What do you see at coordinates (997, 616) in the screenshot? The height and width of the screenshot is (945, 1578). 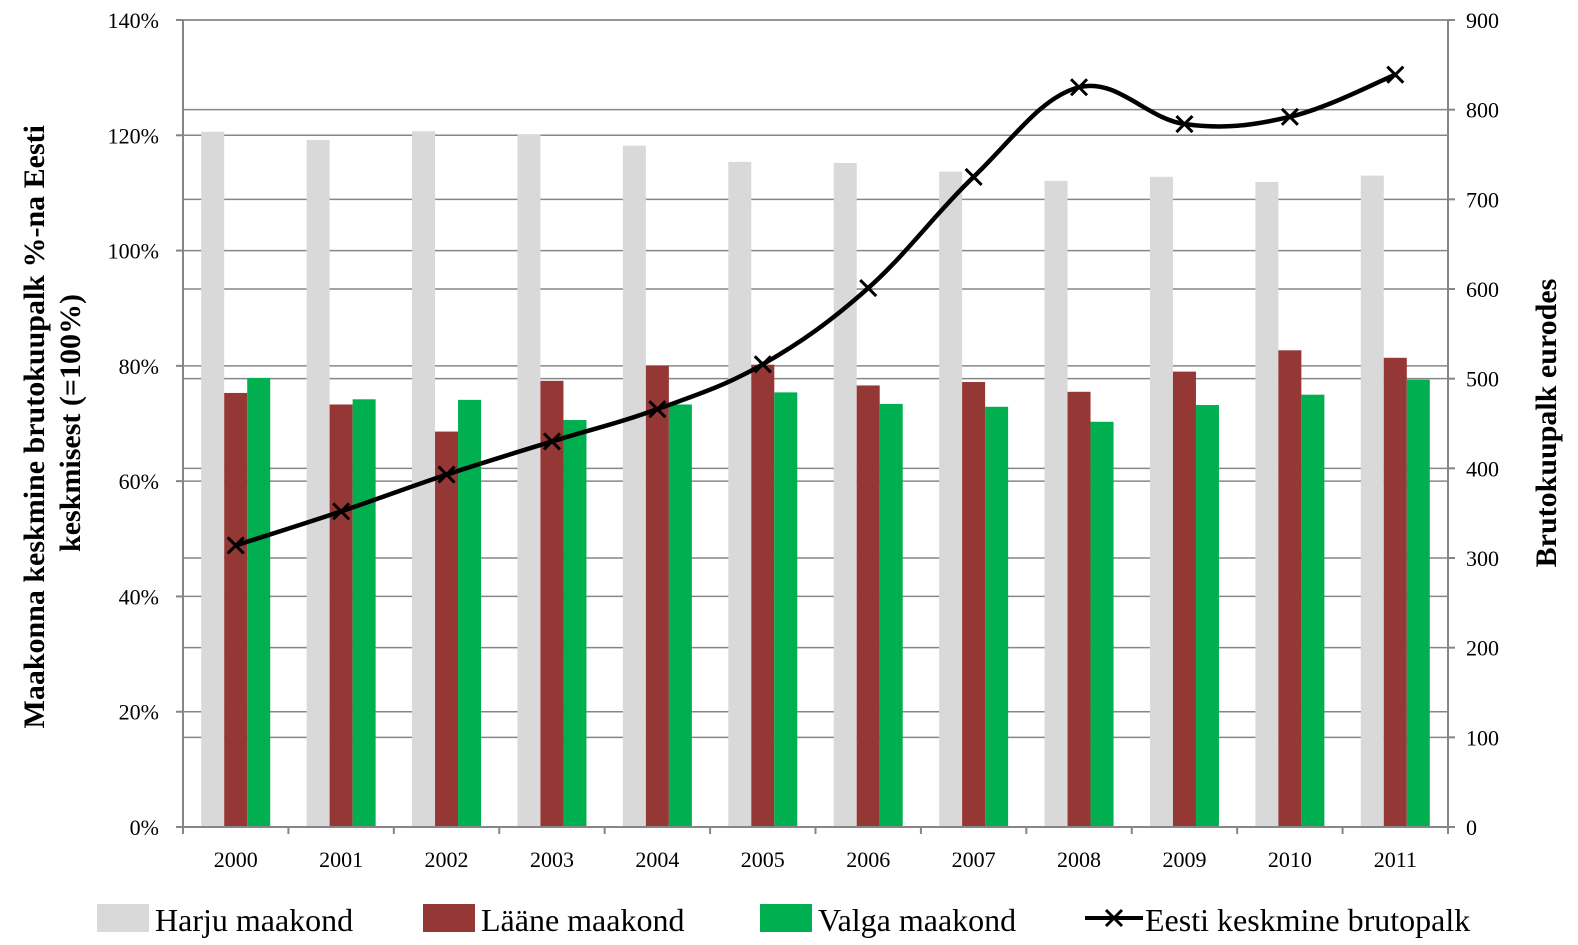 I see `bar-valga-maakond-2007` at bounding box center [997, 616].